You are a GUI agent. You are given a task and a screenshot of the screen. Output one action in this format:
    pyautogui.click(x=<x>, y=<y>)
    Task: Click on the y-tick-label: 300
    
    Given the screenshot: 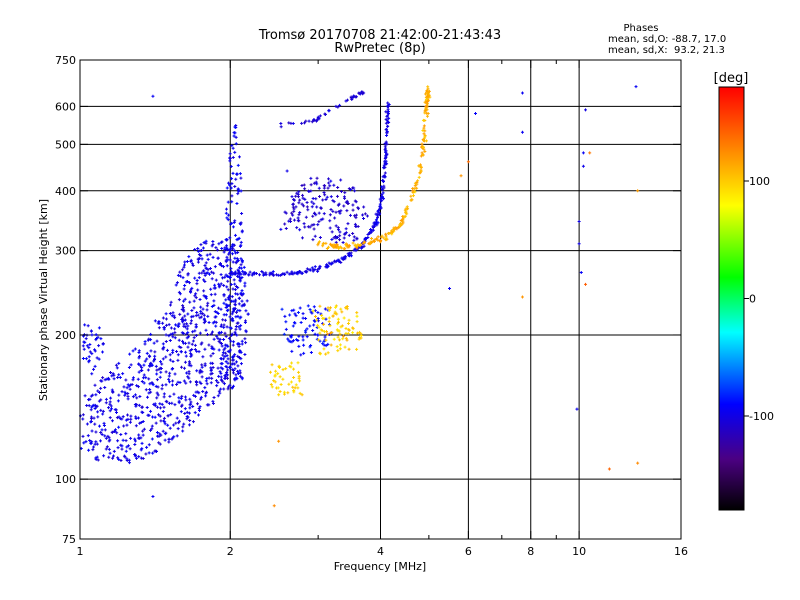 What is the action you would take?
    pyautogui.click(x=65, y=251)
    